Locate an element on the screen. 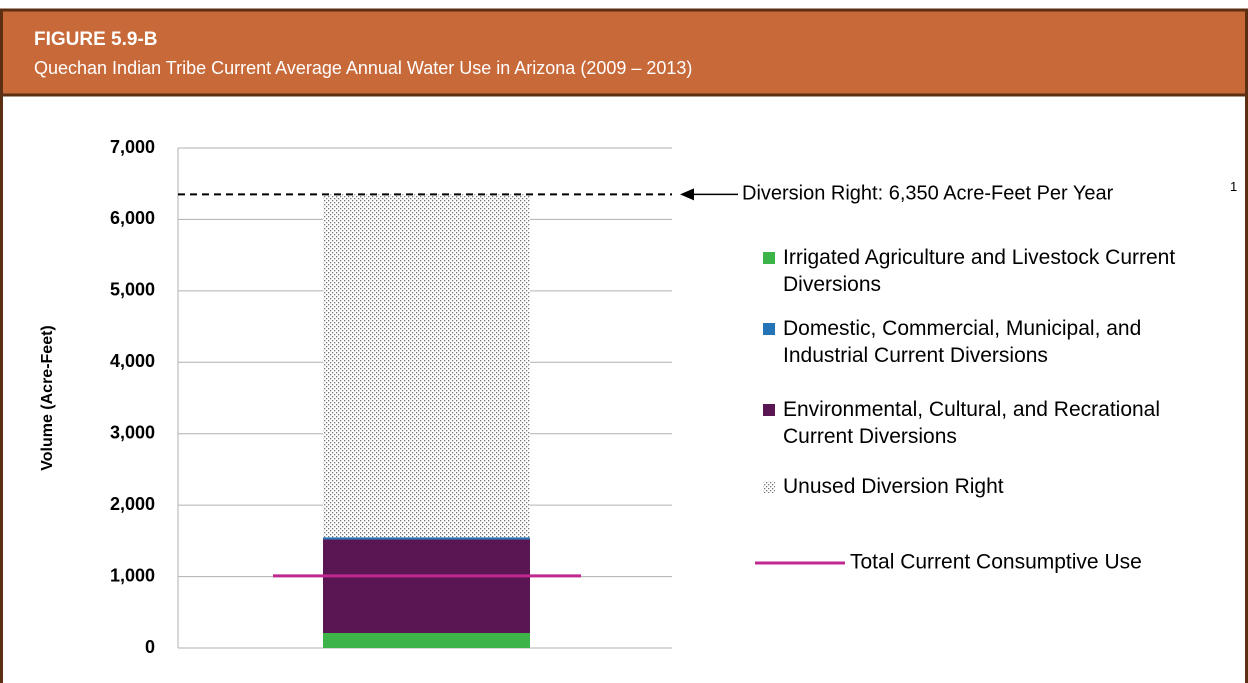  y-tick-label: 5,000 is located at coordinates (132, 290).